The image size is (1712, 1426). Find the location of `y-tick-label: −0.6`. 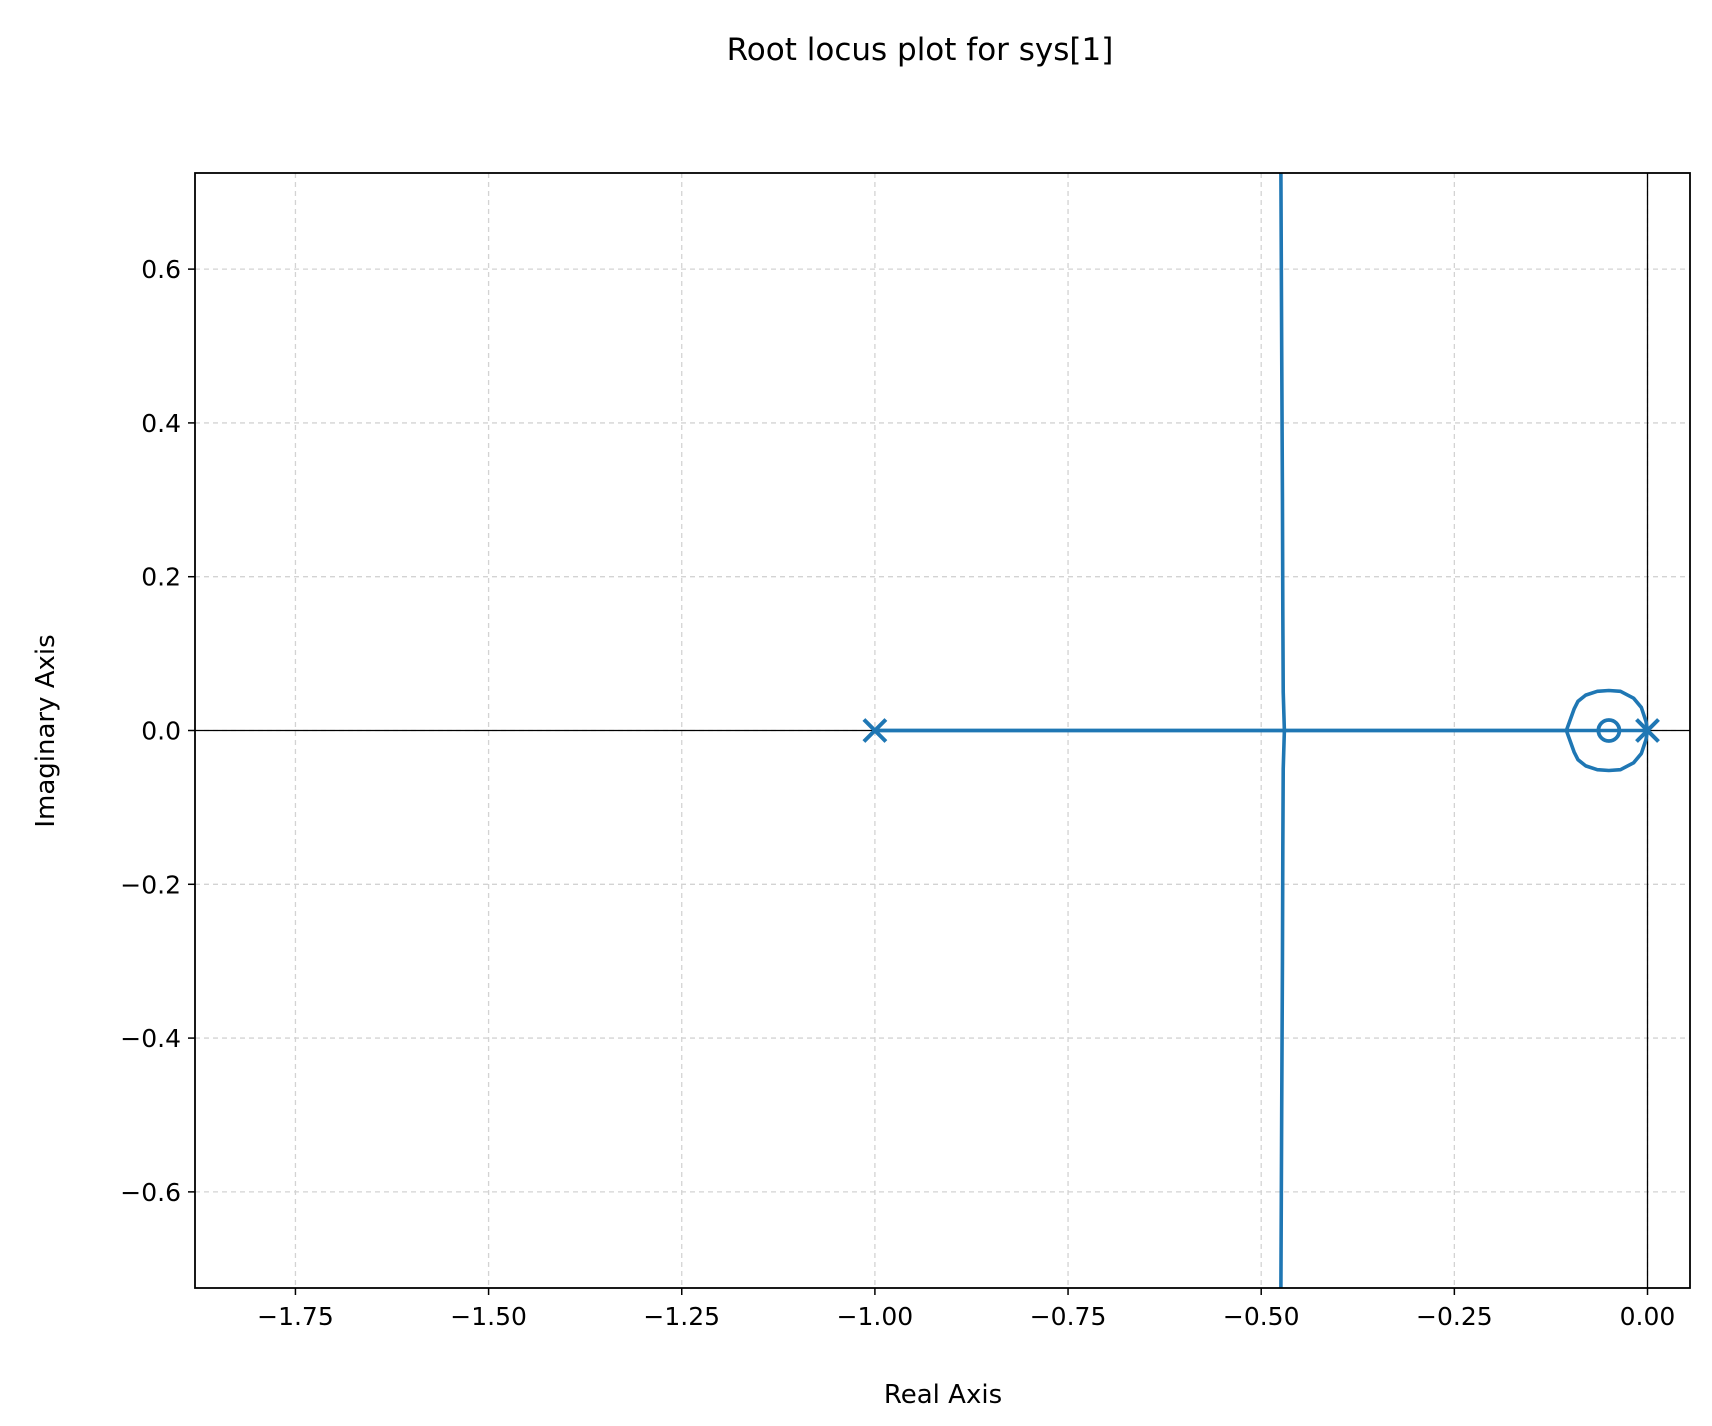

y-tick-label: −0.6 is located at coordinates (150, 1192).